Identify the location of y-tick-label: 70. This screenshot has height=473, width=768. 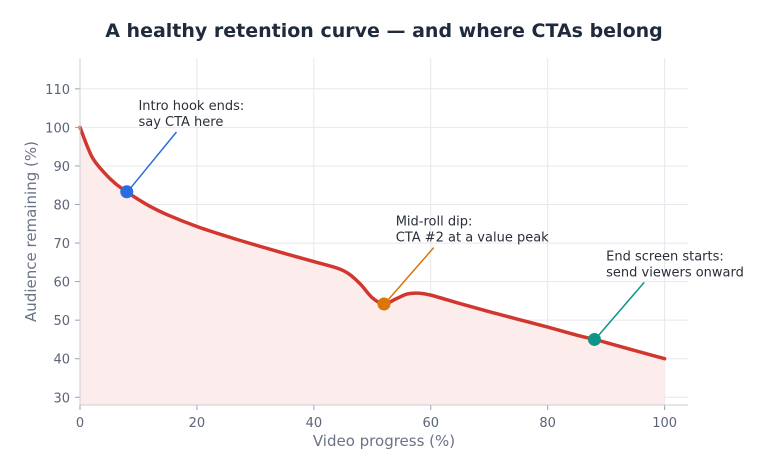
(61, 244).